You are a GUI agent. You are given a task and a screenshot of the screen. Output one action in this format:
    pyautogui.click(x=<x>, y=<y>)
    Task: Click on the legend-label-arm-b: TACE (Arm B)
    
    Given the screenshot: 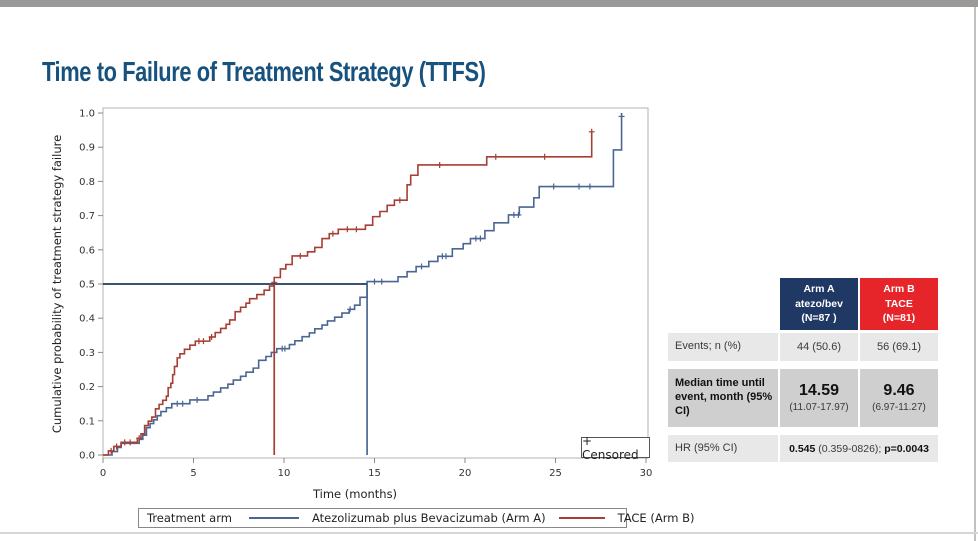 What is the action you would take?
    pyautogui.click(x=656, y=518)
    